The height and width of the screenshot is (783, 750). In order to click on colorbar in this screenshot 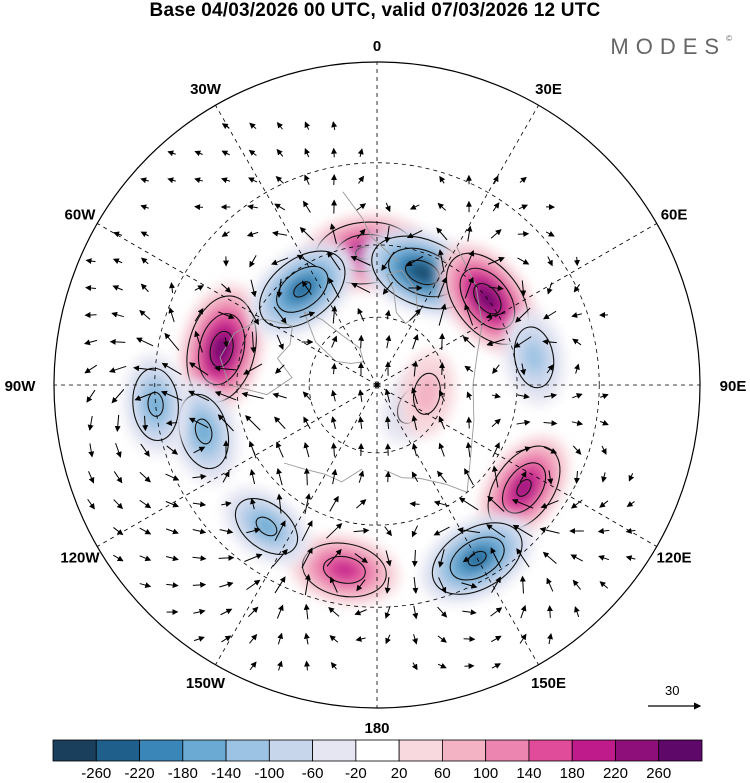, I will do `click(377, 750)`.